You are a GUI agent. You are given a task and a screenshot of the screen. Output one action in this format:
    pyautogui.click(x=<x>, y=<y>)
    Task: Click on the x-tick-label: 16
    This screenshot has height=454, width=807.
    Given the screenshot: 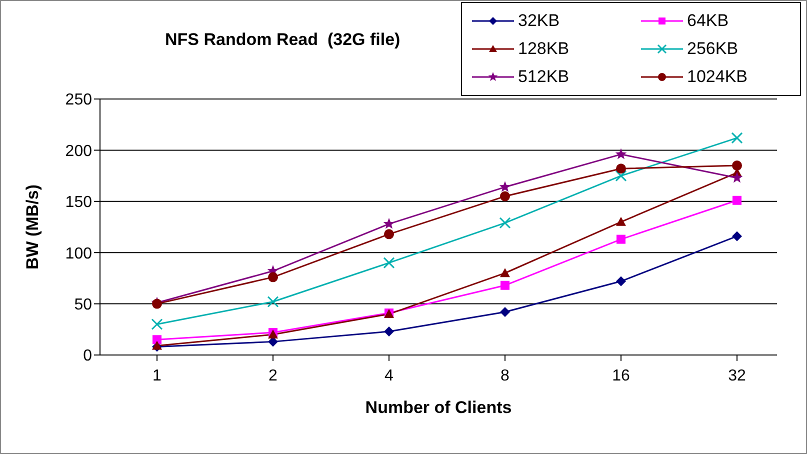 What is the action you would take?
    pyautogui.click(x=621, y=375)
    